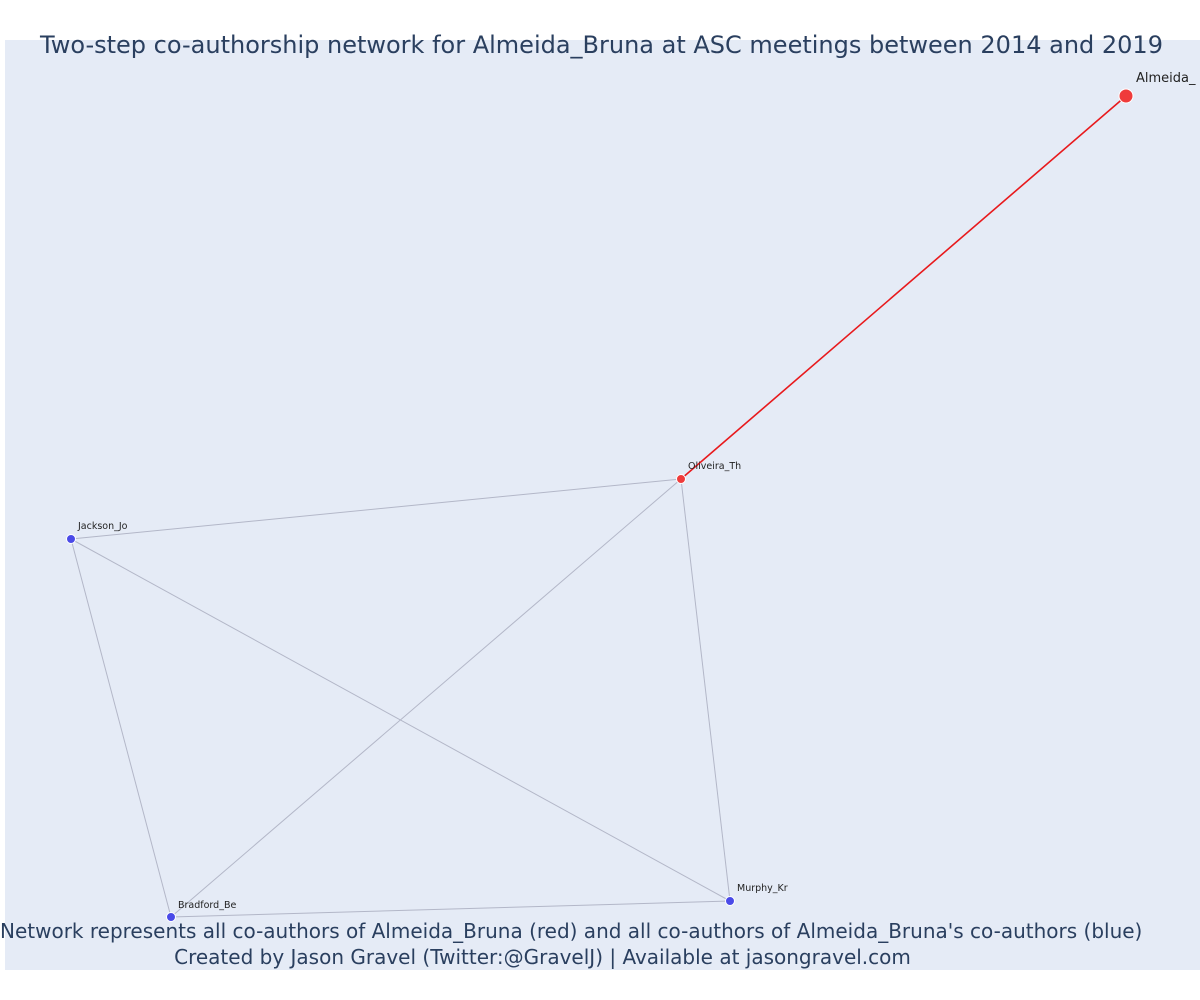  Describe the element at coordinates (121, 728) in the screenshot. I see `edge-jackson_jo-bradford_be` at that location.